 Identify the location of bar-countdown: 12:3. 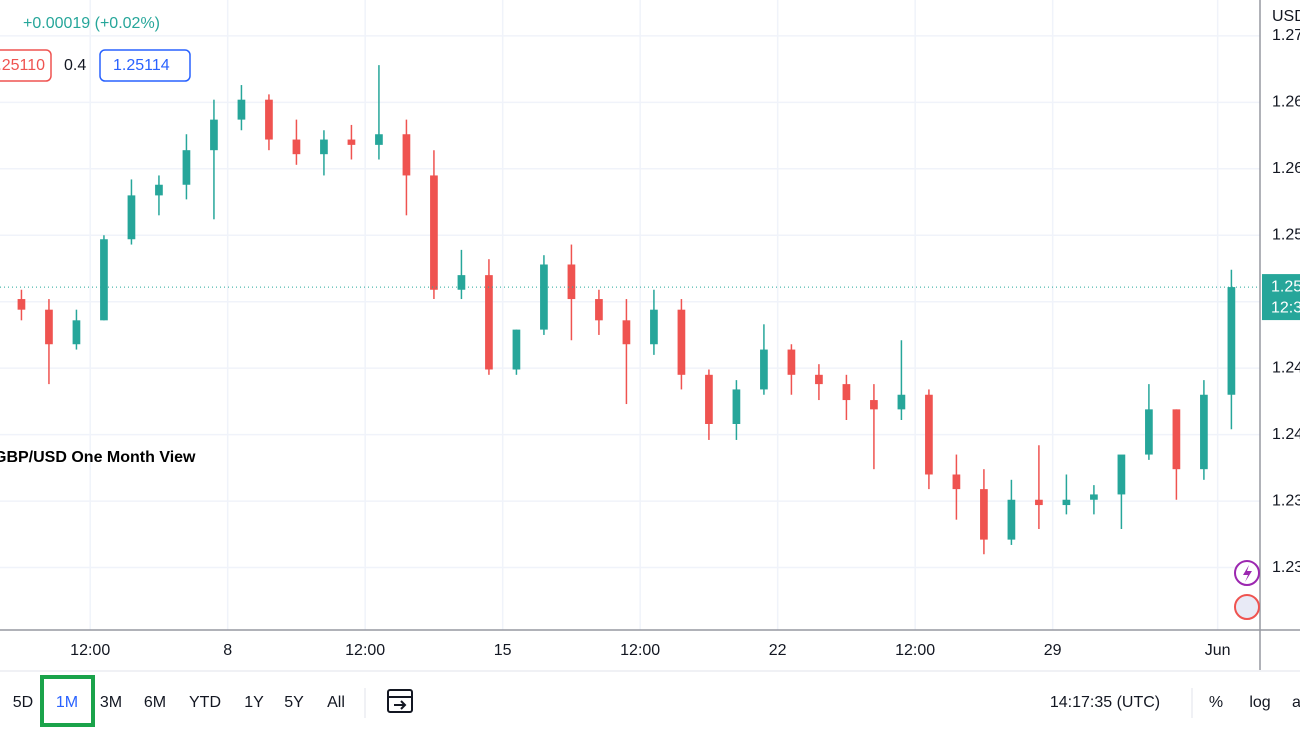
(1285, 307).